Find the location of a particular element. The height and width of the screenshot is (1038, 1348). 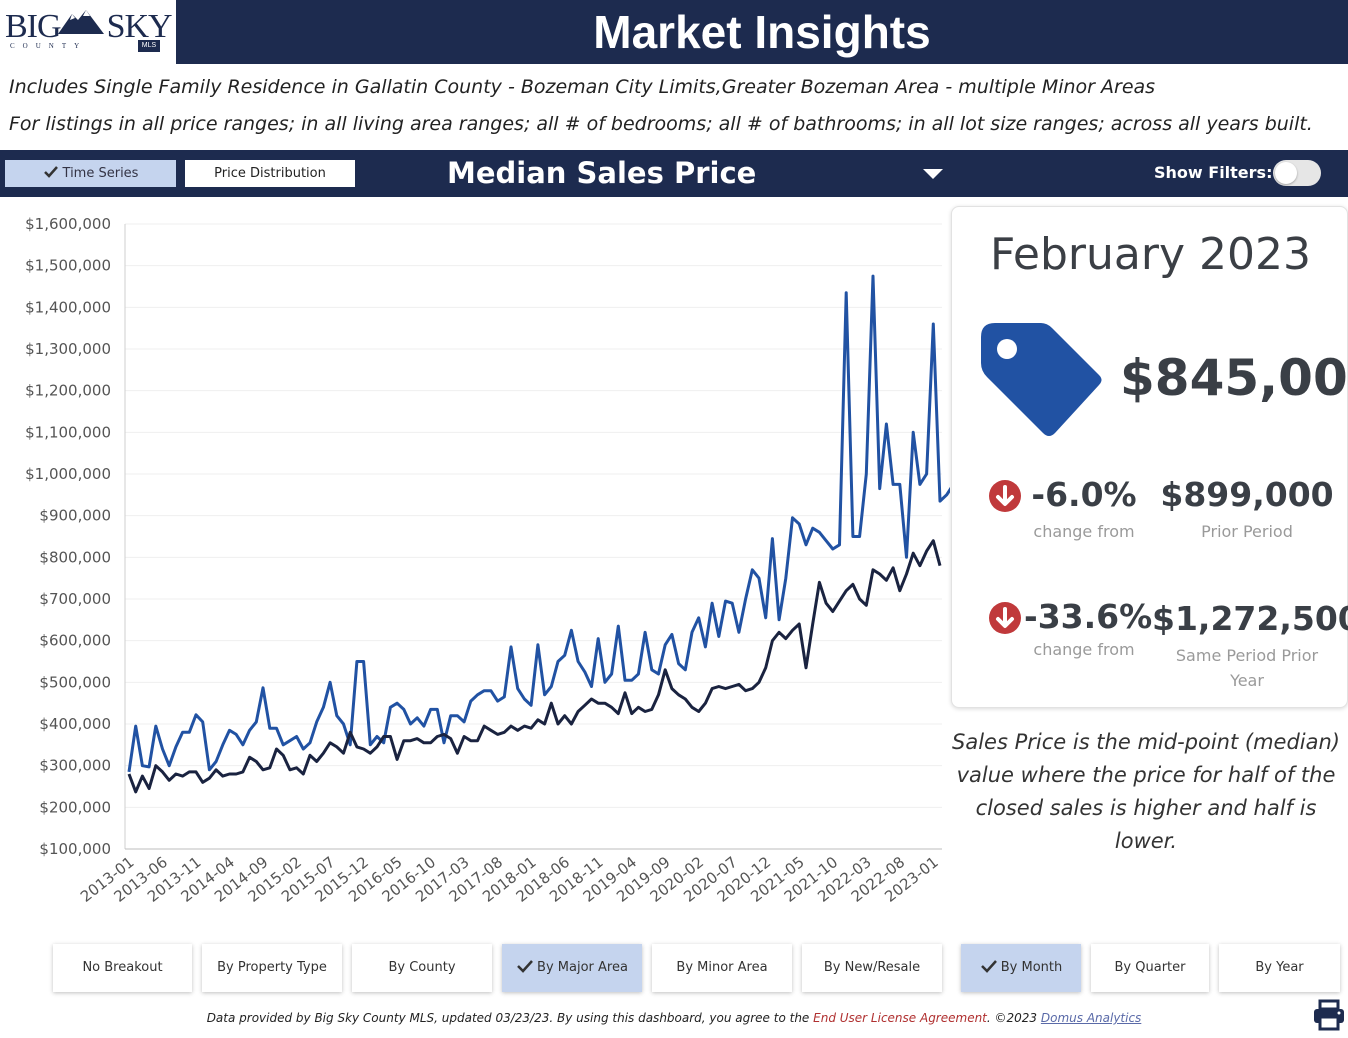

prior-year-label: Same Period Prior Year is located at coordinates (1247, 668).